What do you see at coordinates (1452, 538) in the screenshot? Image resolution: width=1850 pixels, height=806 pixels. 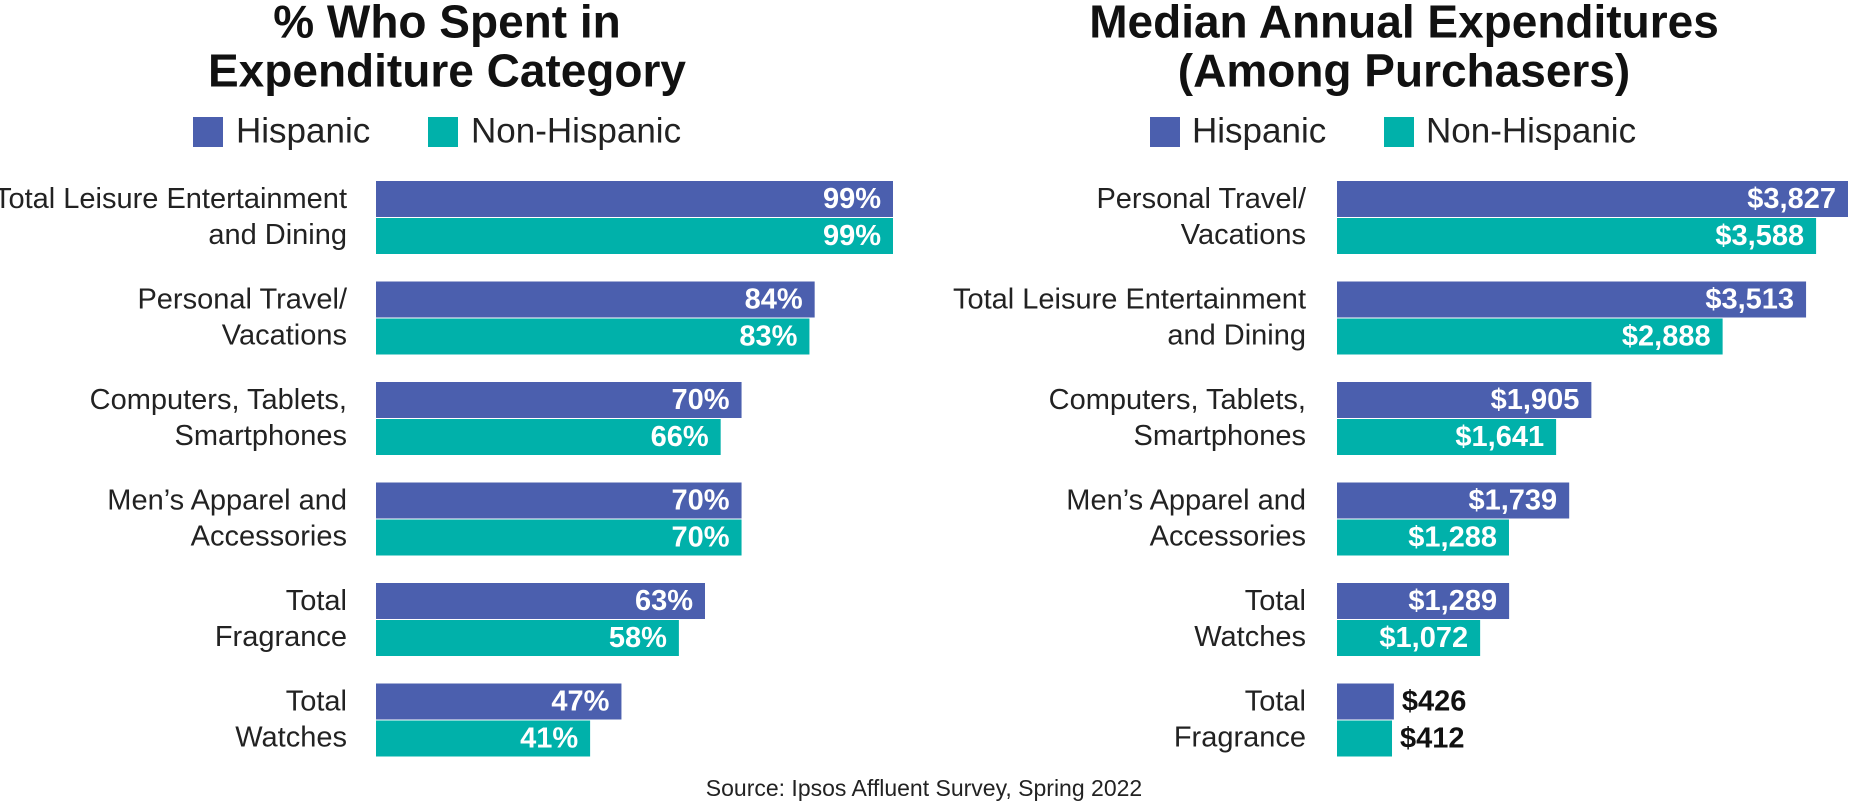 I see `value-label: $1,288` at bounding box center [1452, 538].